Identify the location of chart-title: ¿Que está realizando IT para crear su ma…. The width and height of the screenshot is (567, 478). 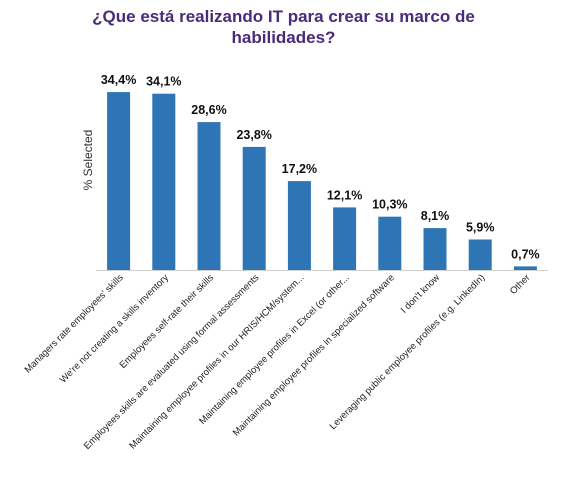
(283, 27).